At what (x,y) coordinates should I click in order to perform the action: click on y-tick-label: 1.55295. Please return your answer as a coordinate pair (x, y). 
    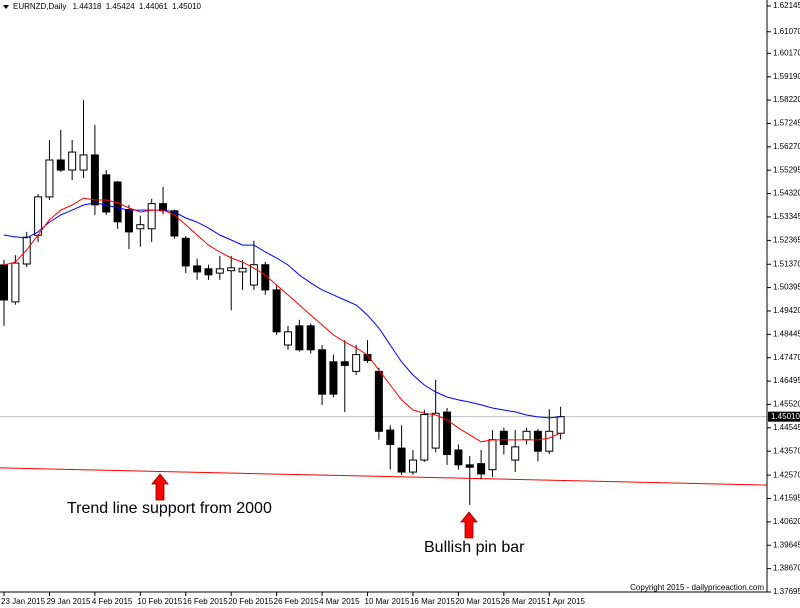
    Looking at the image, I should click on (786, 169).